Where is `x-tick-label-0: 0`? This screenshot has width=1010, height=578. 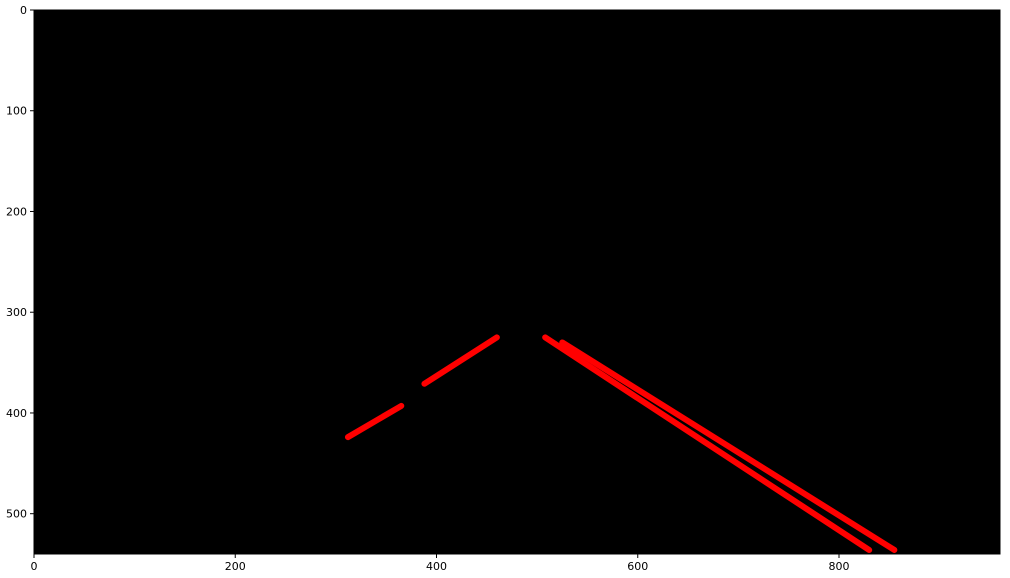 x-tick-label-0: 0 is located at coordinates (34, 566).